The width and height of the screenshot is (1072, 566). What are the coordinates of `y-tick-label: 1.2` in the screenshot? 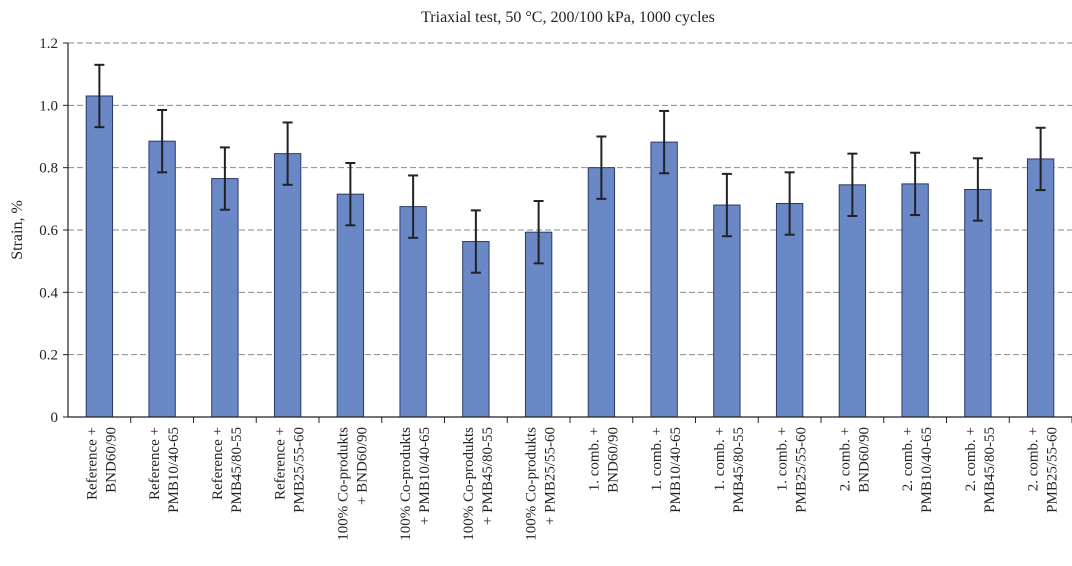 It's located at (48, 44).